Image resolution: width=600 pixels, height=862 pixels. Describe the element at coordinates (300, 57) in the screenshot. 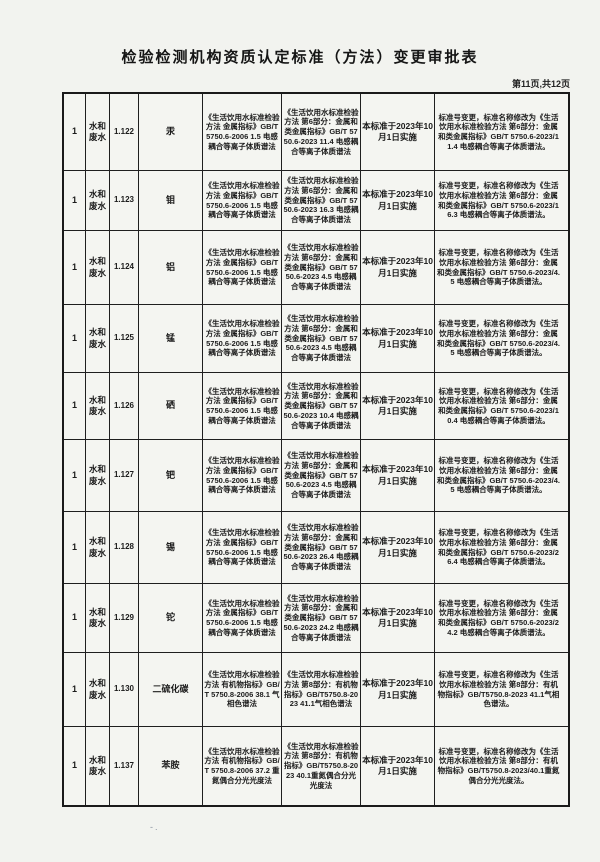

I see `document-title: 检验检测机构资质认定标准（方法）变更审批表` at that location.